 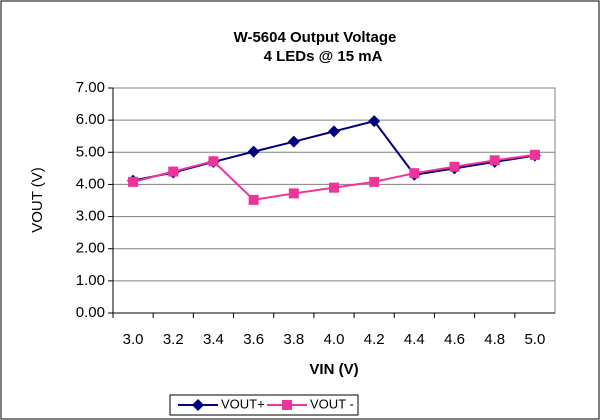 I want to click on y-tick-label: 2.00, so click(x=90, y=248).